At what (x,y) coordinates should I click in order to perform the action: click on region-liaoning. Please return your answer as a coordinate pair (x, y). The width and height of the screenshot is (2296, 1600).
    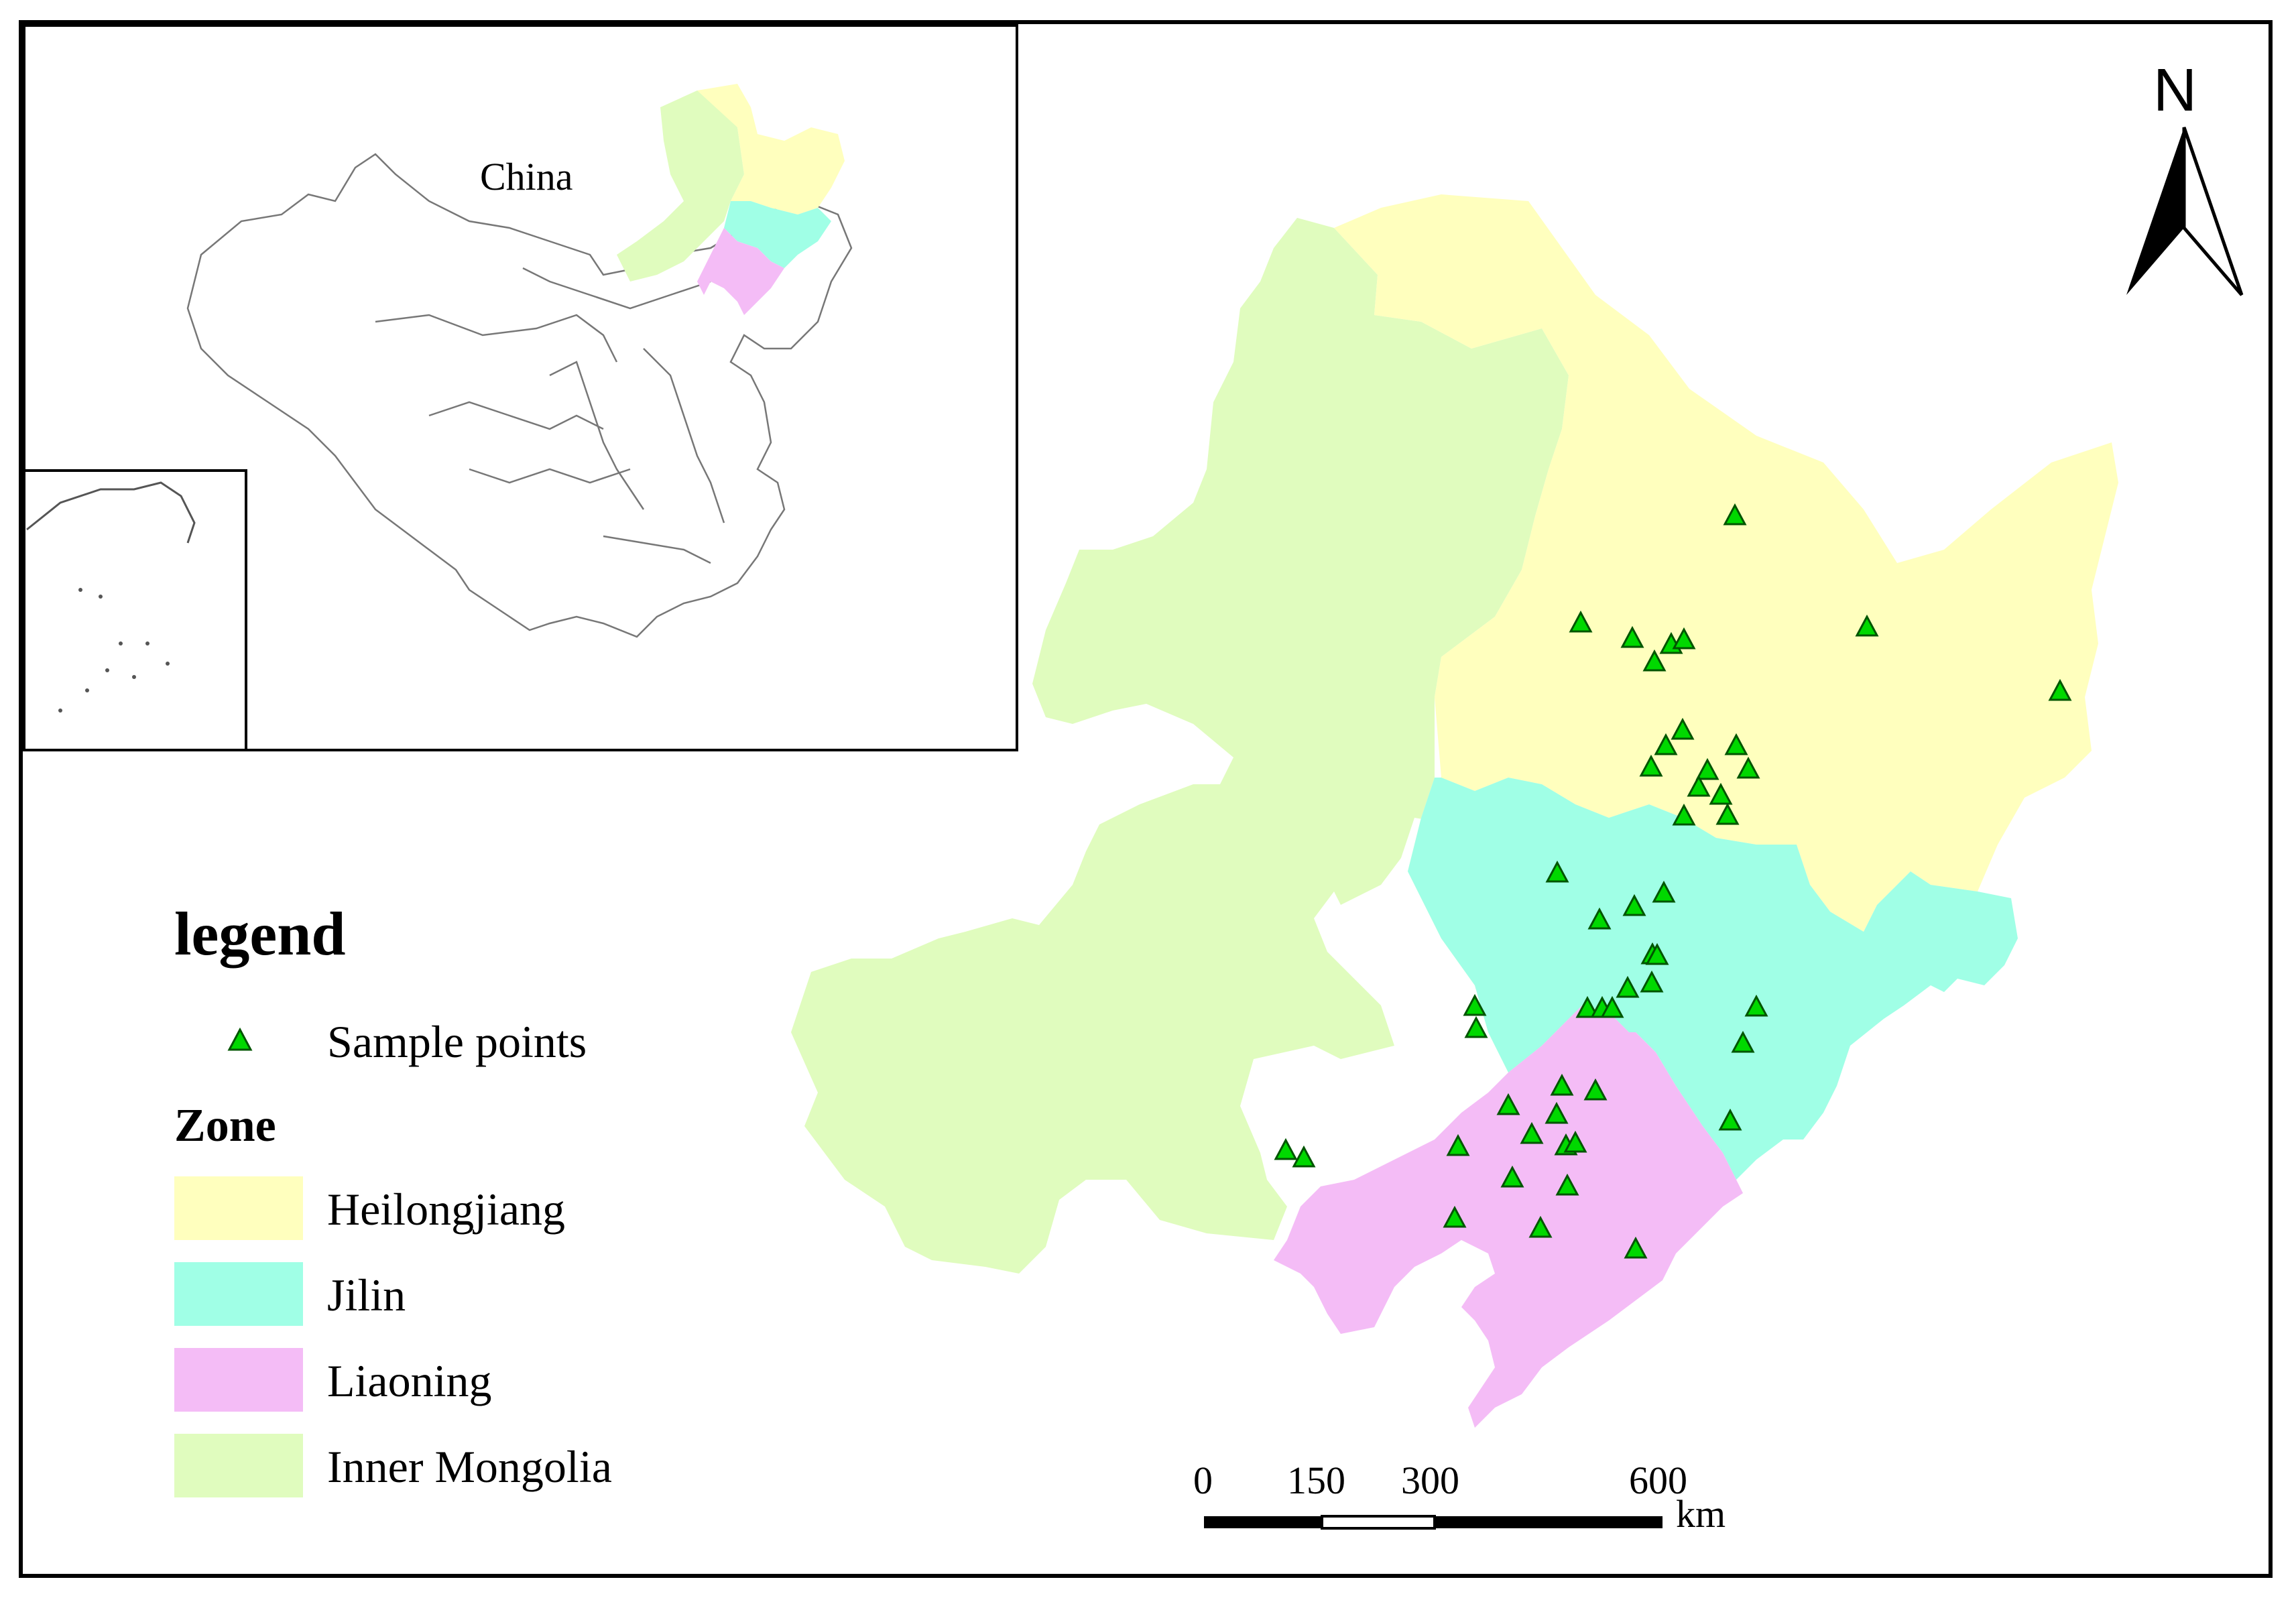
    Looking at the image, I should click on (1508, 1216).